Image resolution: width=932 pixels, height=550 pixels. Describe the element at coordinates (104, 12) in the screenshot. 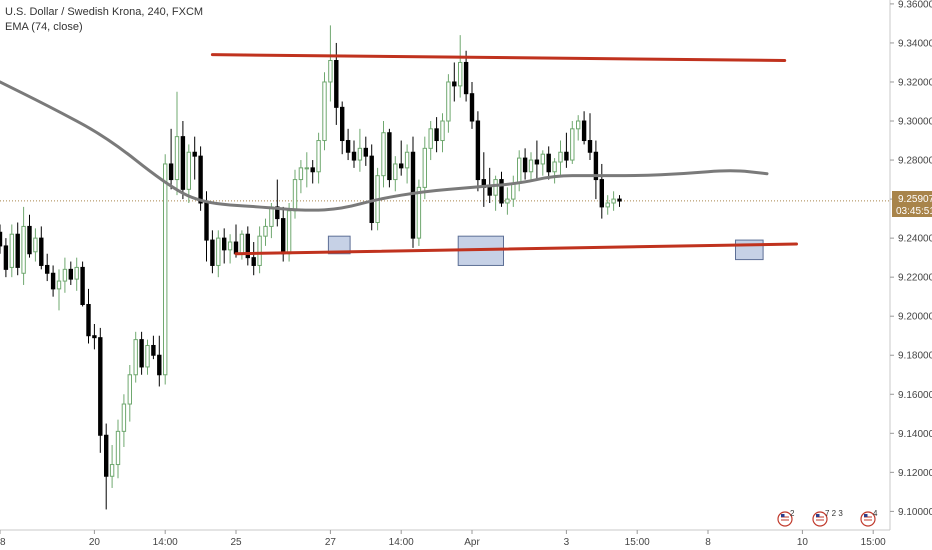

I see `symbol-title: U.S. Dollar / Swedish Krona, 240, FXCM` at that location.